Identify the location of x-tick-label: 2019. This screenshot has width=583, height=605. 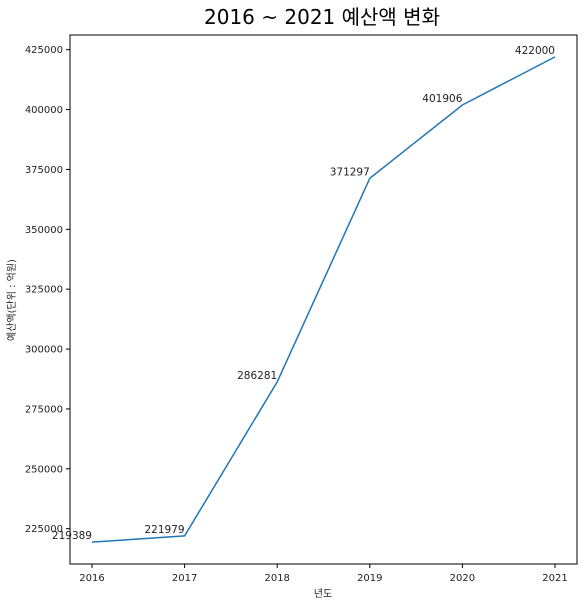
(369, 578).